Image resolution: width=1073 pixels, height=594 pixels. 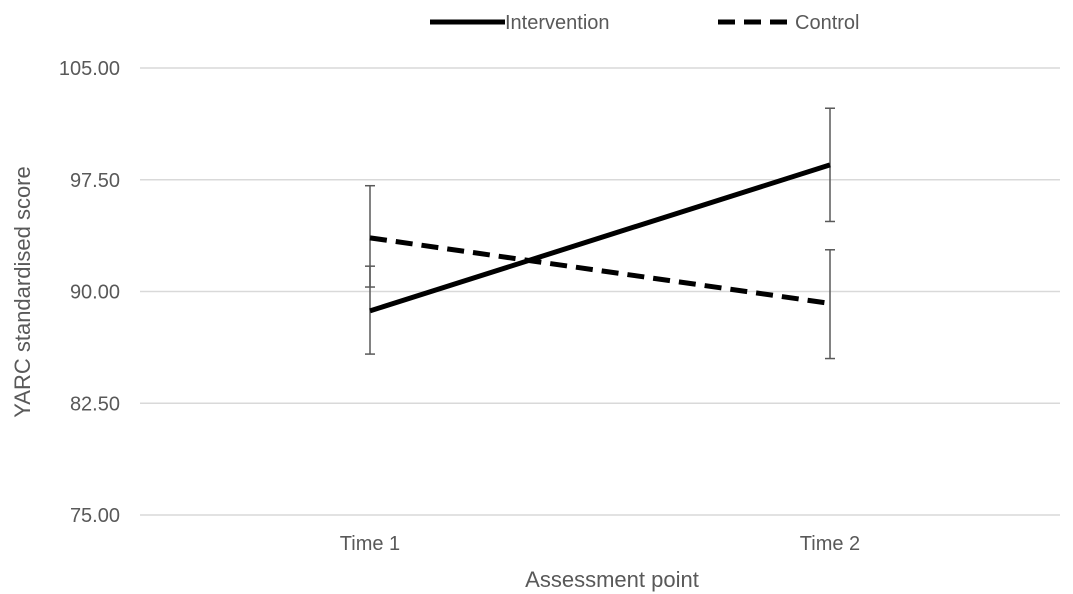 What do you see at coordinates (830, 544) in the screenshot?
I see `x-tick-label: Time 2` at bounding box center [830, 544].